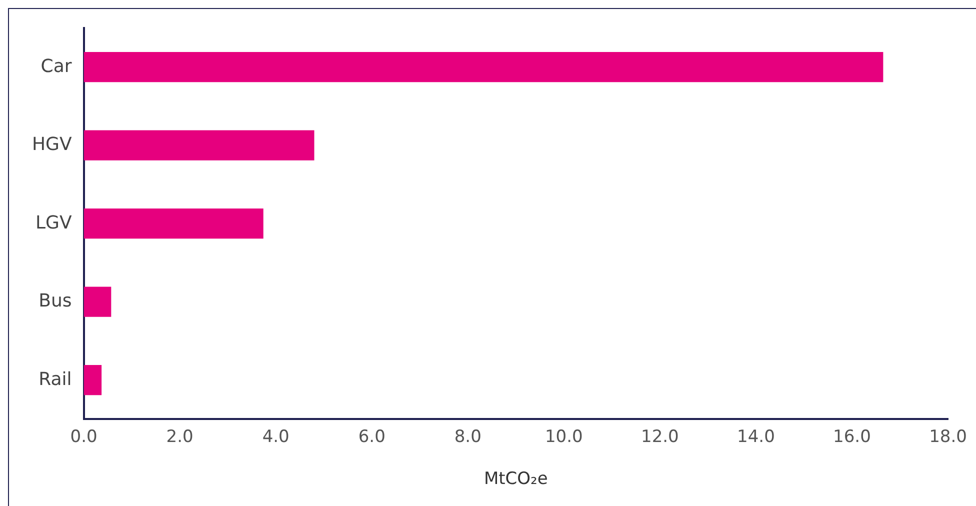 This screenshot has width=976, height=506. I want to click on x-tick-label: 4.0, so click(276, 436).